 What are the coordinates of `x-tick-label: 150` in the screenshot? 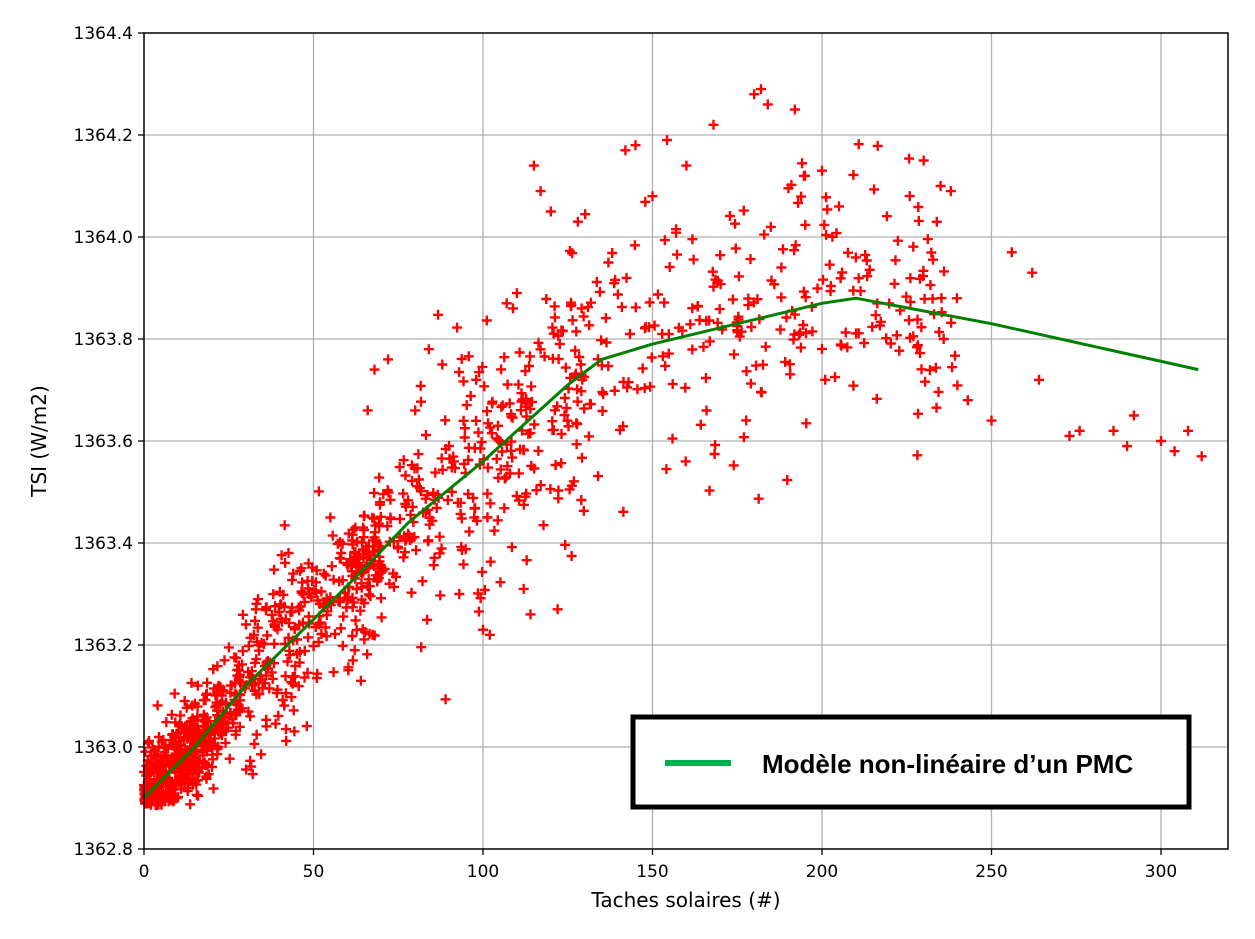 It's located at (652, 872).